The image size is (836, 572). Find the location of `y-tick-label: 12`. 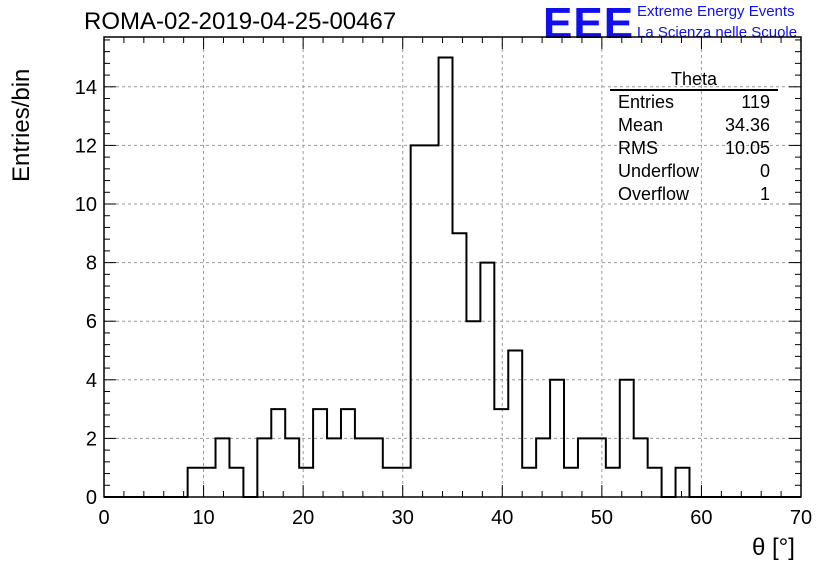

y-tick-label: 12 is located at coordinates (86, 146).